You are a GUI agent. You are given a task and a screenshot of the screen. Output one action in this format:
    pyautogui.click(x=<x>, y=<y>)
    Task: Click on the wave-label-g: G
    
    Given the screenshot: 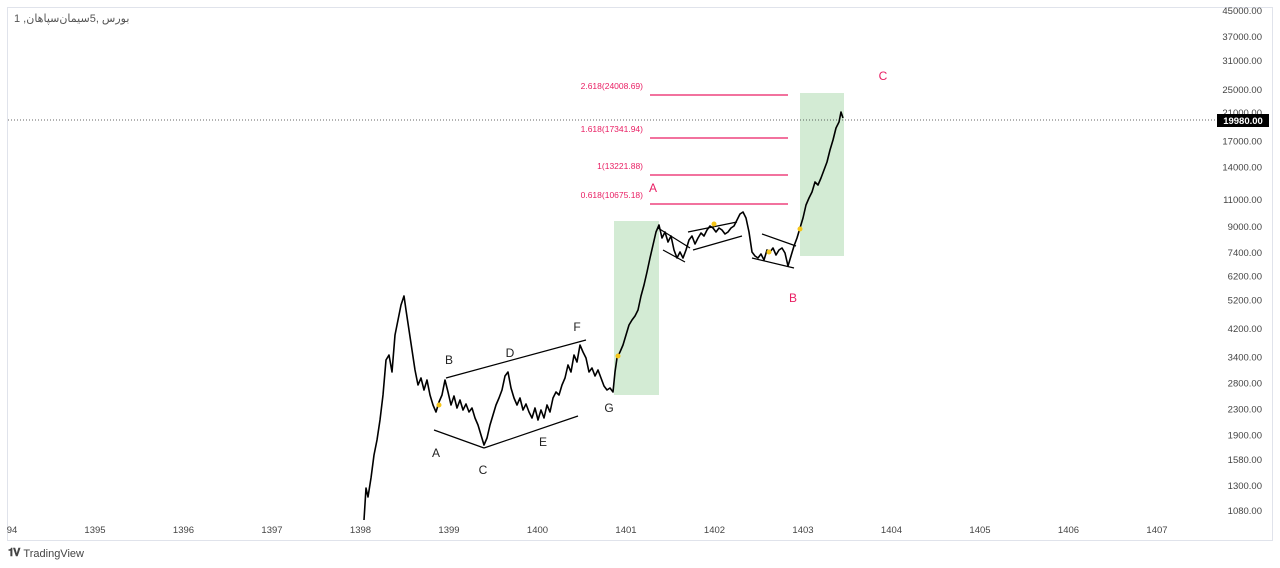 What is the action you would take?
    pyautogui.click(x=608, y=408)
    